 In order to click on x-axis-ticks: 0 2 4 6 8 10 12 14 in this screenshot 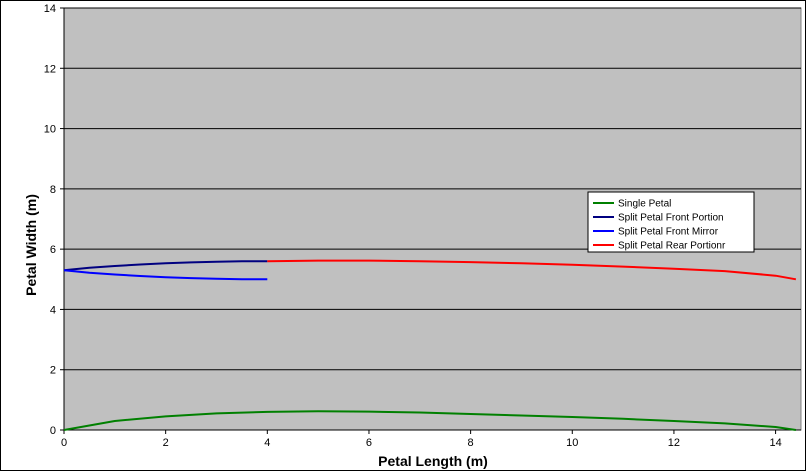, I will do `click(431, 439)`.